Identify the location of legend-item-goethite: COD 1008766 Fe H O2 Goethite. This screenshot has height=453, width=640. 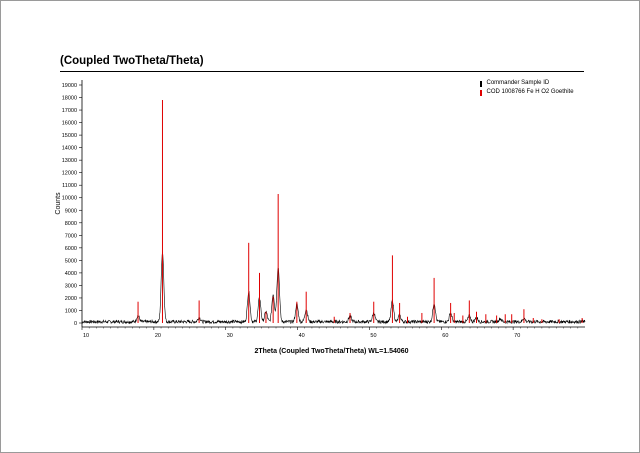
(527, 92).